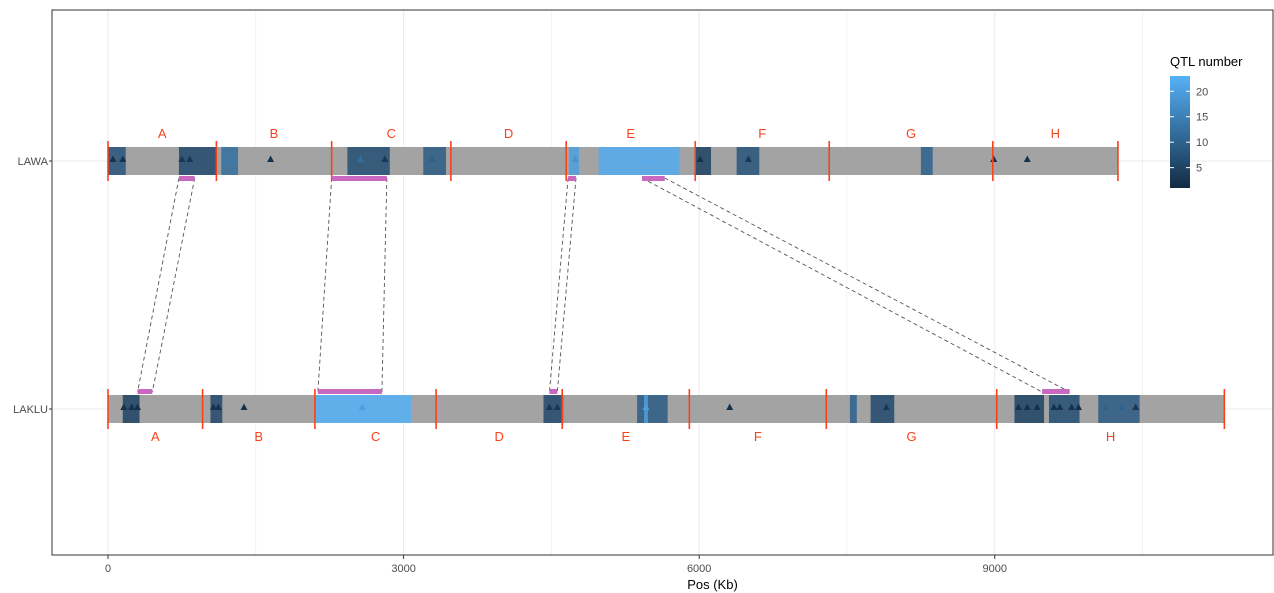  Describe the element at coordinates (699, 569) in the screenshot. I see `x-tick-label: 6000` at that location.